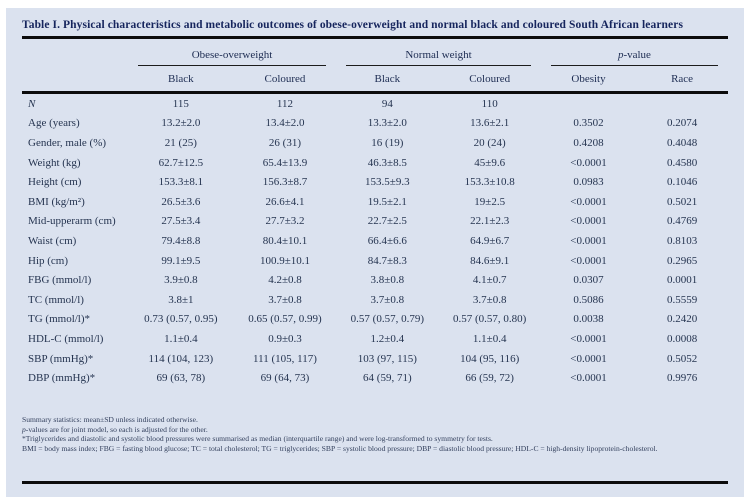 The image size is (750, 502). Describe the element at coordinates (387, 201) in the screenshot. I see `cell: 19.5±2.1` at that location.